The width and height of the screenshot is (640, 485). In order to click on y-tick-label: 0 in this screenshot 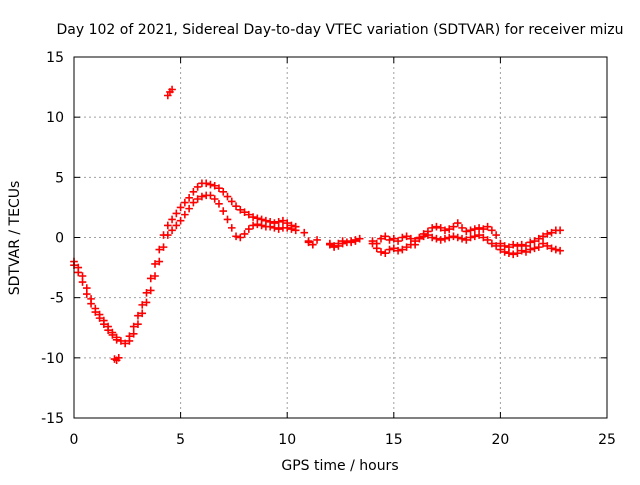, I will do `click(59, 239)`.